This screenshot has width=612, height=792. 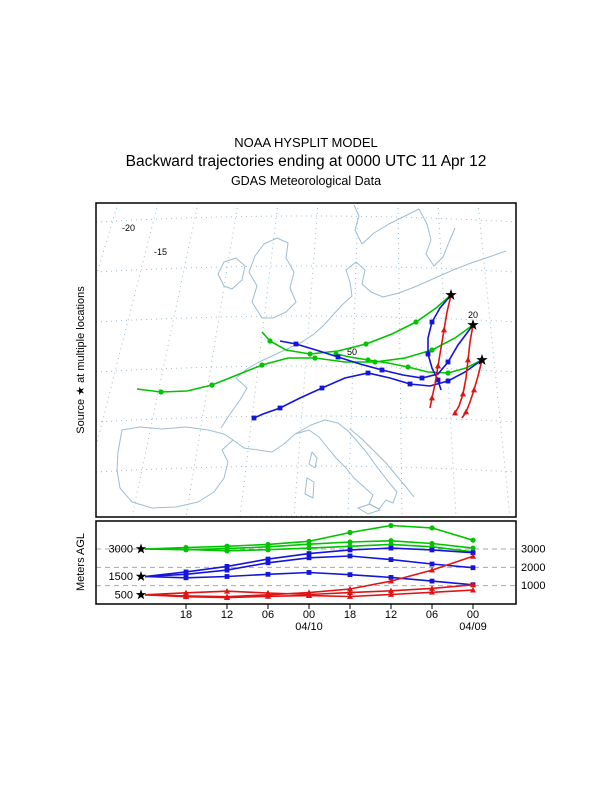 I want to click on trajectory-green, so click(x=356, y=324).